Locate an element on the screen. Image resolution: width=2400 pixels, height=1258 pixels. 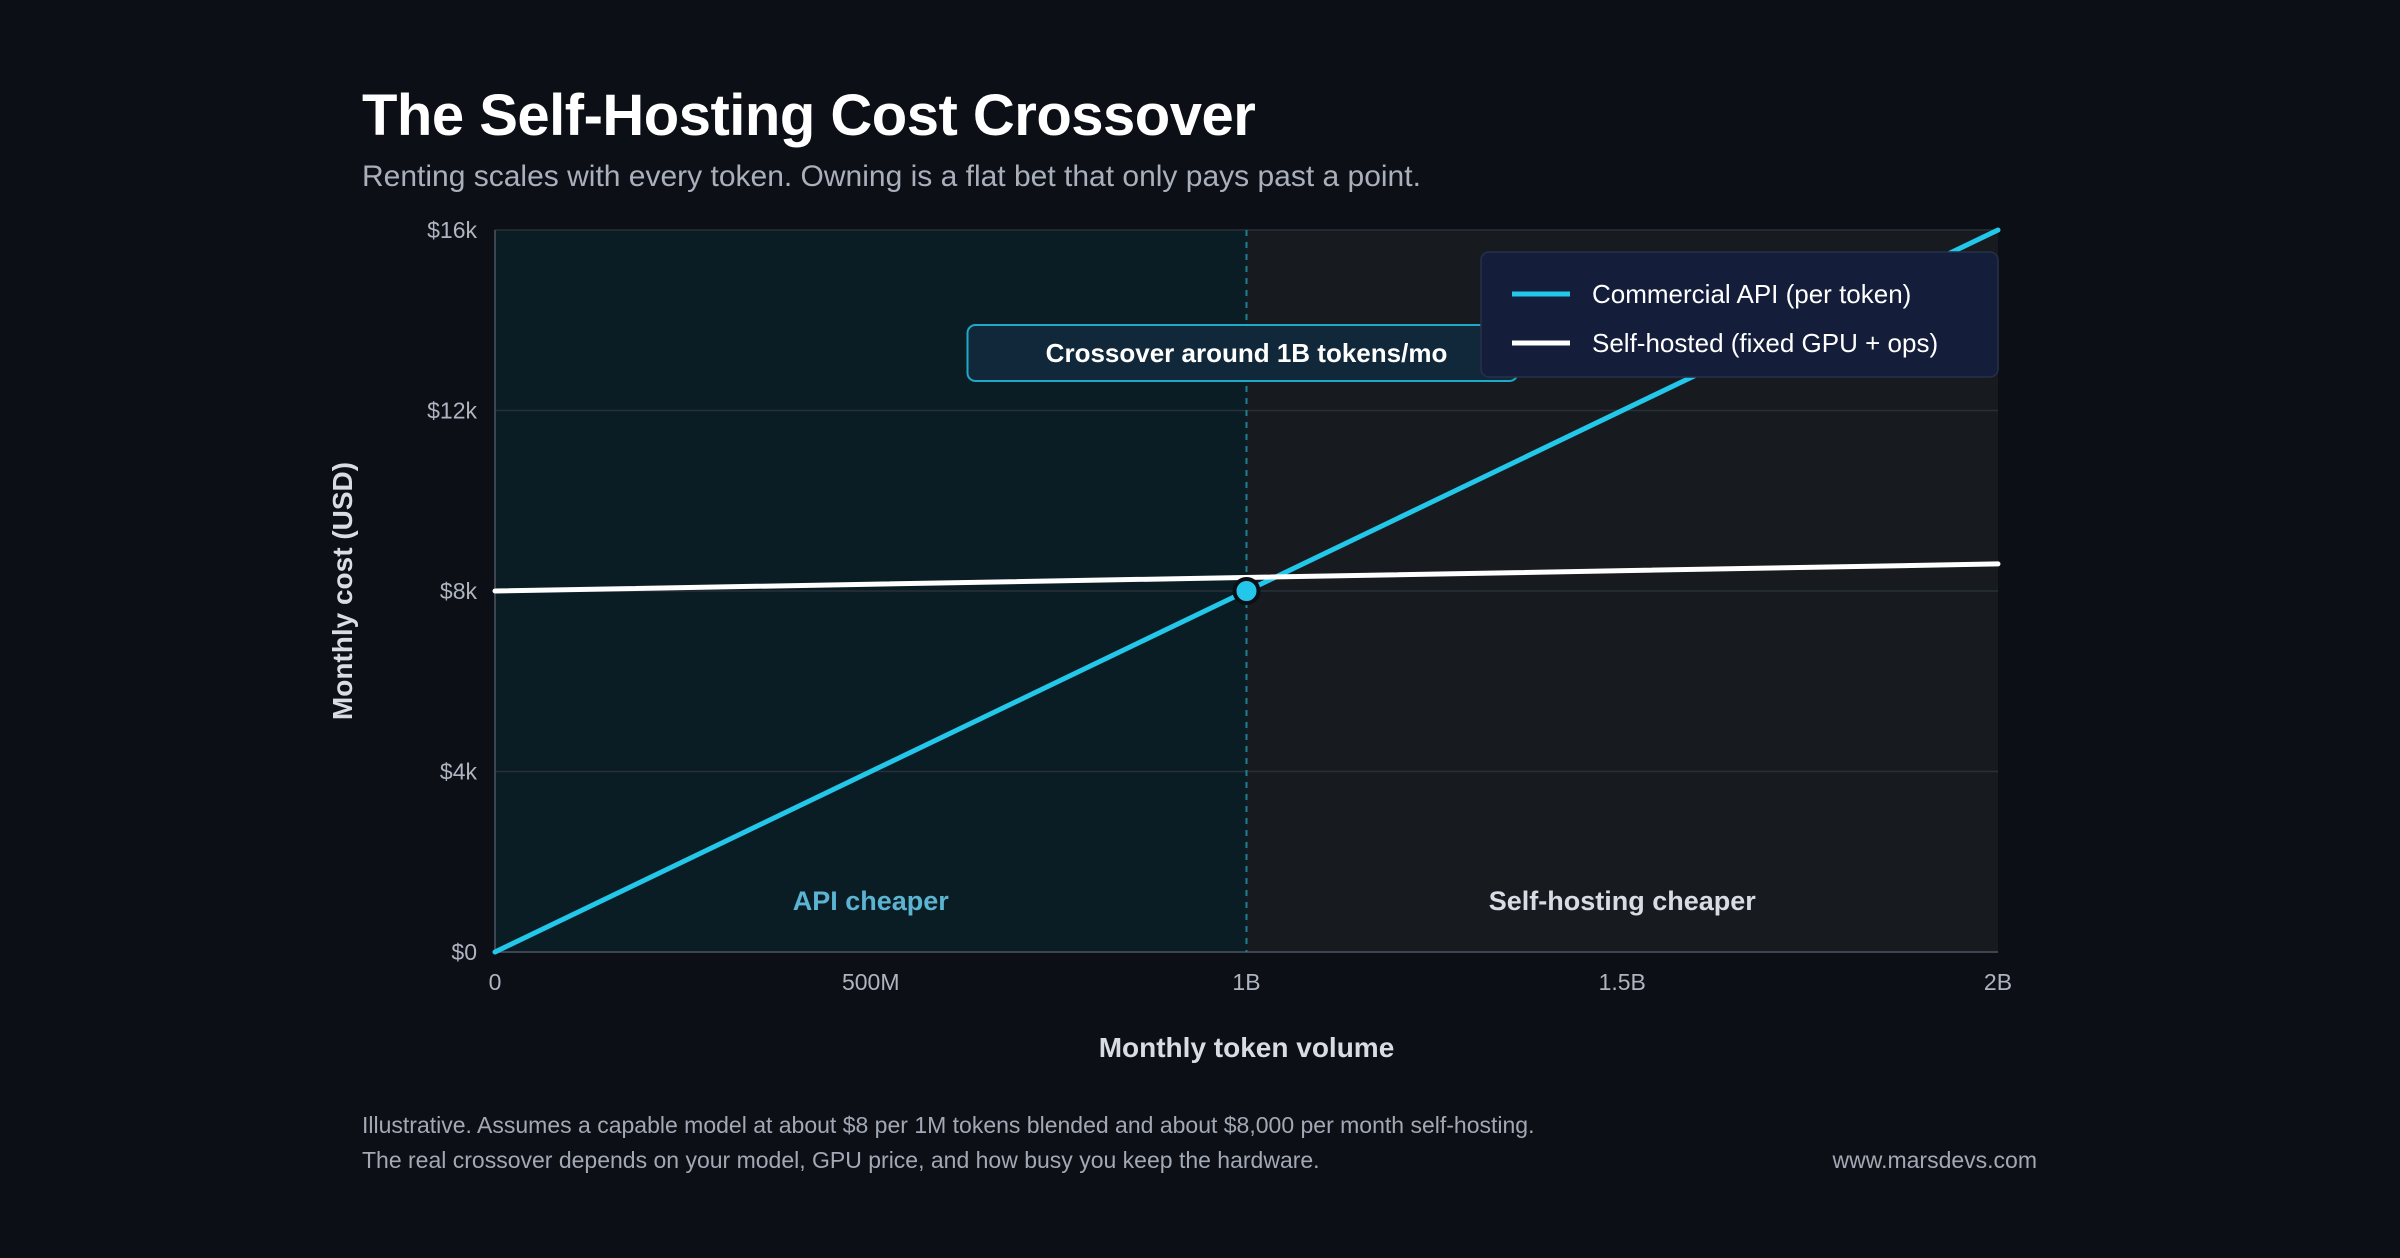
region-label-0: API cheaper is located at coordinates (871, 901).